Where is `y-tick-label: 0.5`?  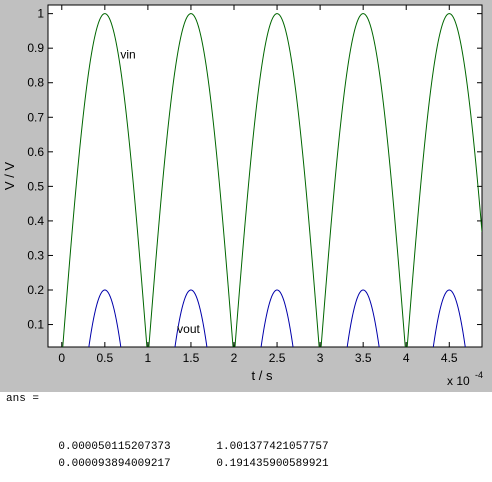 y-tick-label: 0.5 is located at coordinates (35, 186).